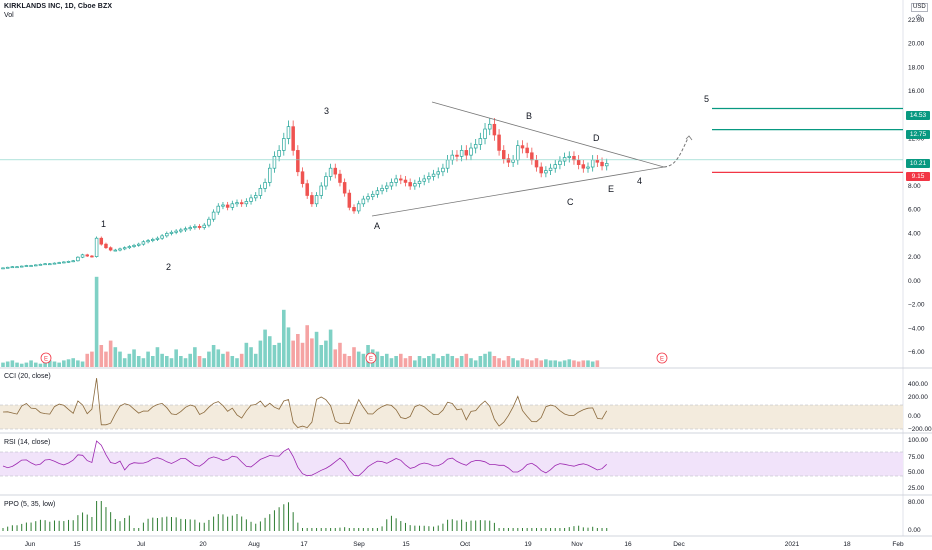  Describe the element at coordinates (30, 504) in the screenshot. I see `ppo-label: PPO (5, 35, low)` at that location.